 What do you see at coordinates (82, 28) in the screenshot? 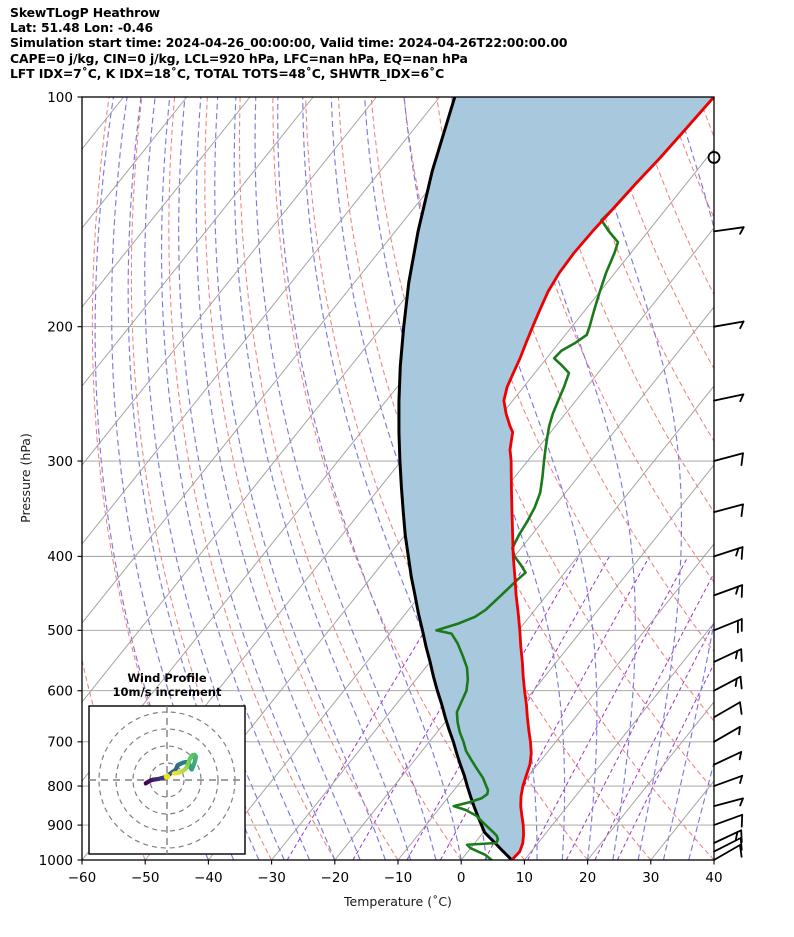
I see `header-latlon: Lat: 51.48 Lon: -0.46` at bounding box center [82, 28].